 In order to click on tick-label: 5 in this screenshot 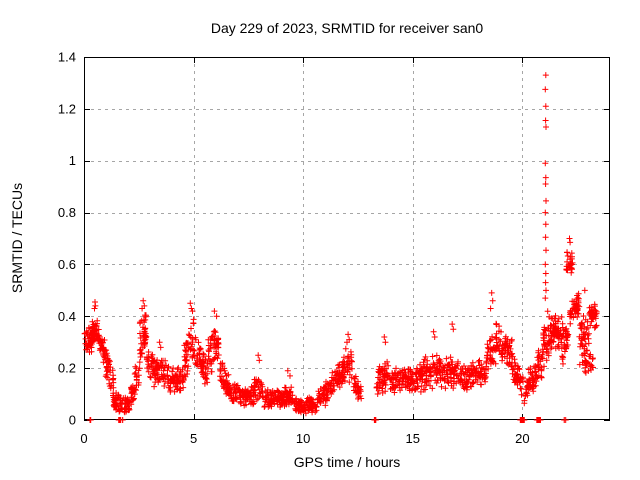, I will do `click(193, 438)`.